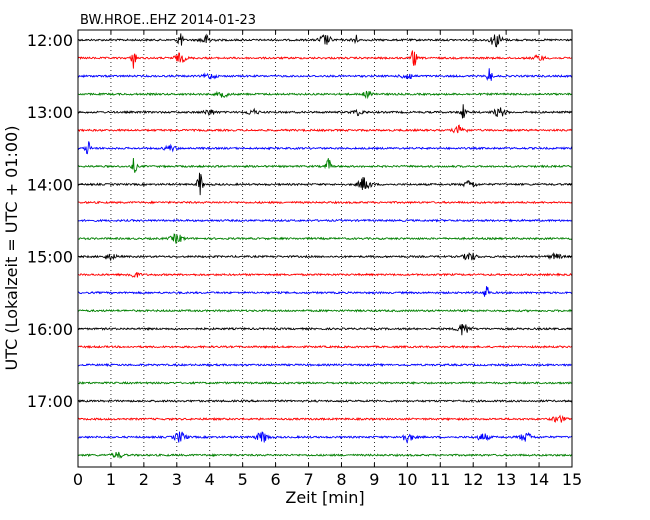 Image resolution: width=650 pixels, height=520 pixels. I want to click on trace-17:30, so click(325, 437).